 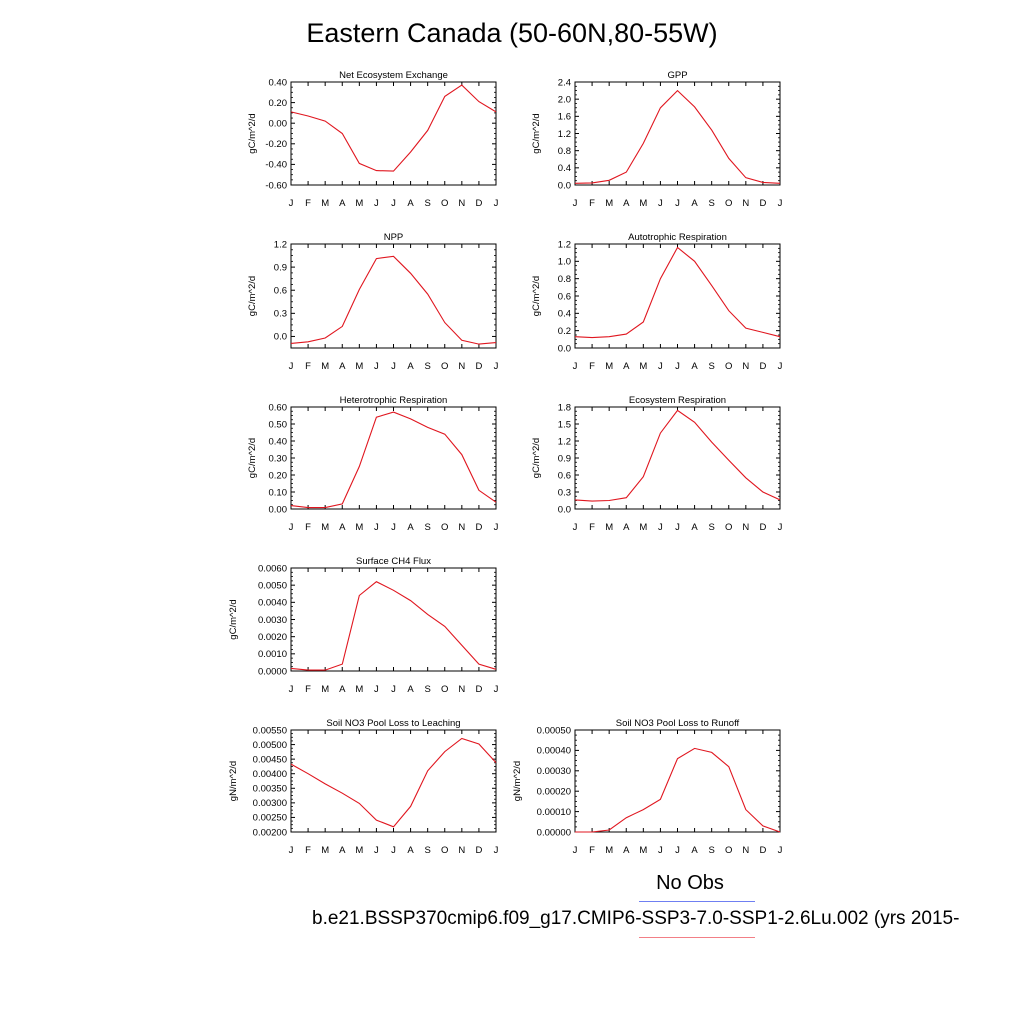 What do you see at coordinates (270, 818) in the screenshot?
I see `y-tick-label: 0.00250` at bounding box center [270, 818].